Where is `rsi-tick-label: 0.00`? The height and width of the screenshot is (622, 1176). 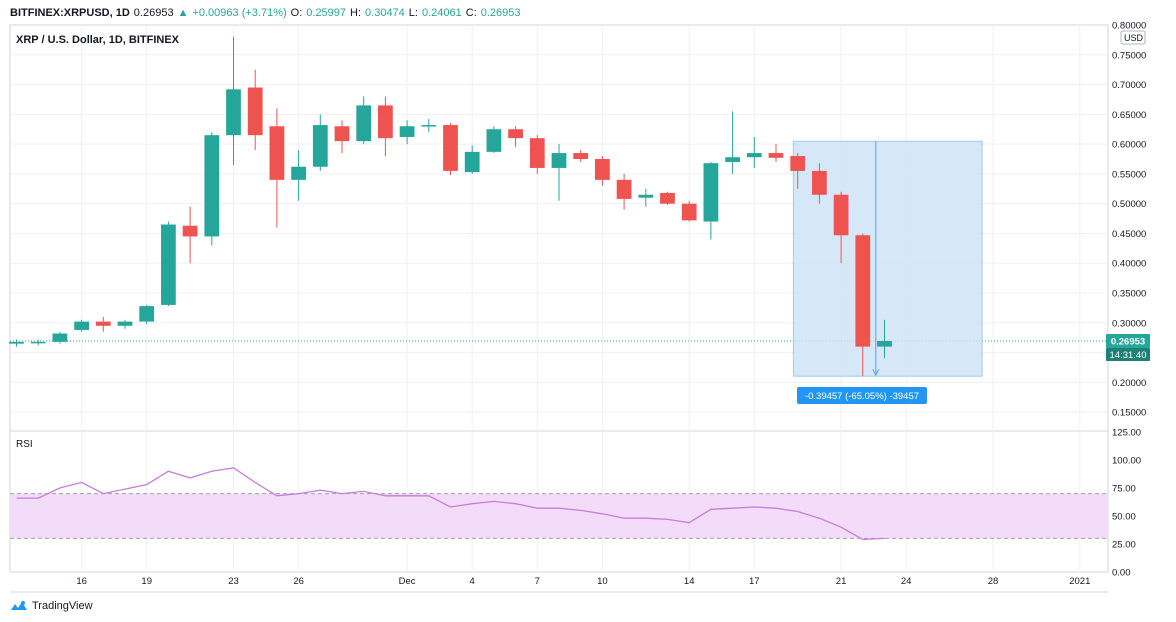 rsi-tick-label: 0.00 is located at coordinates (1121, 573).